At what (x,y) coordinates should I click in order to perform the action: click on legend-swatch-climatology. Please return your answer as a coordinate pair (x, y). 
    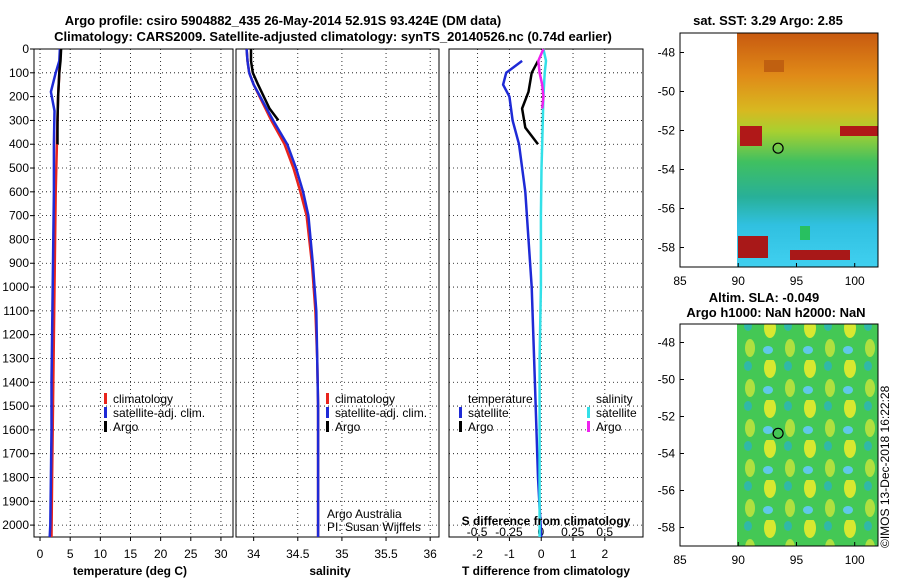
    Looking at the image, I should click on (105, 398).